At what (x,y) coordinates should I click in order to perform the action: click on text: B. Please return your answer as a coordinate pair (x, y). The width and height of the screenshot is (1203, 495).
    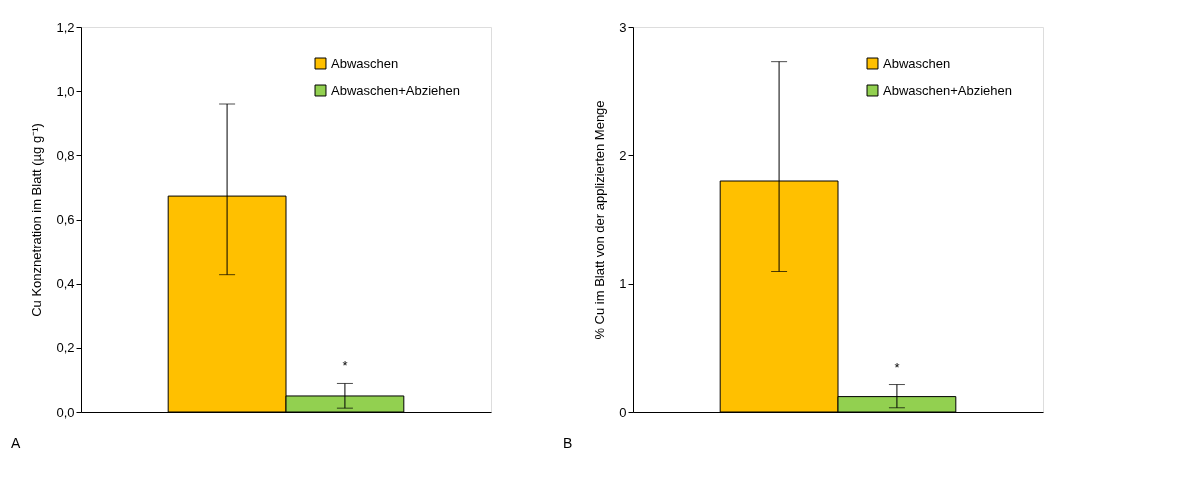
    Looking at the image, I should click on (568, 443).